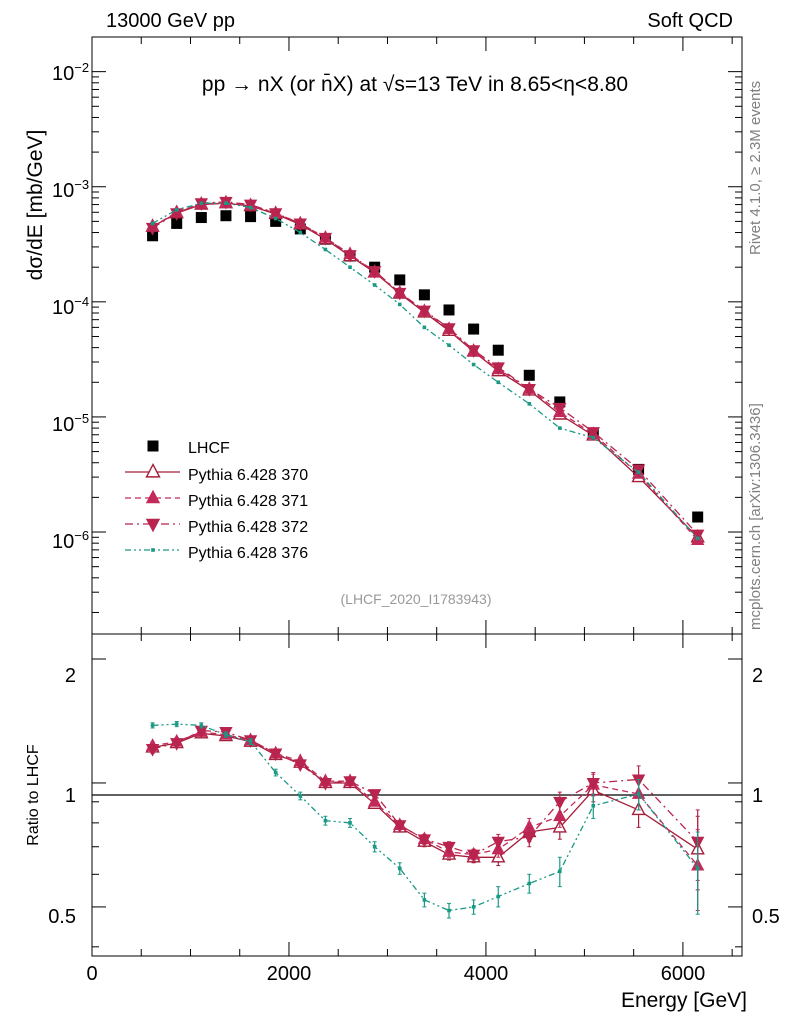 The width and height of the screenshot is (786, 1024). Describe the element at coordinates (70, 676) in the screenshot. I see `ratio-tick-label-left: 2` at that location.